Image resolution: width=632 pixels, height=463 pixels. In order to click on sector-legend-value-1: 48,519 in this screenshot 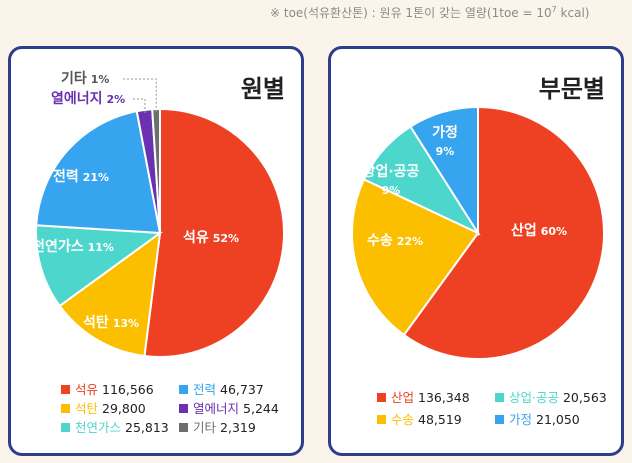, I will do `click(440, 419)`.